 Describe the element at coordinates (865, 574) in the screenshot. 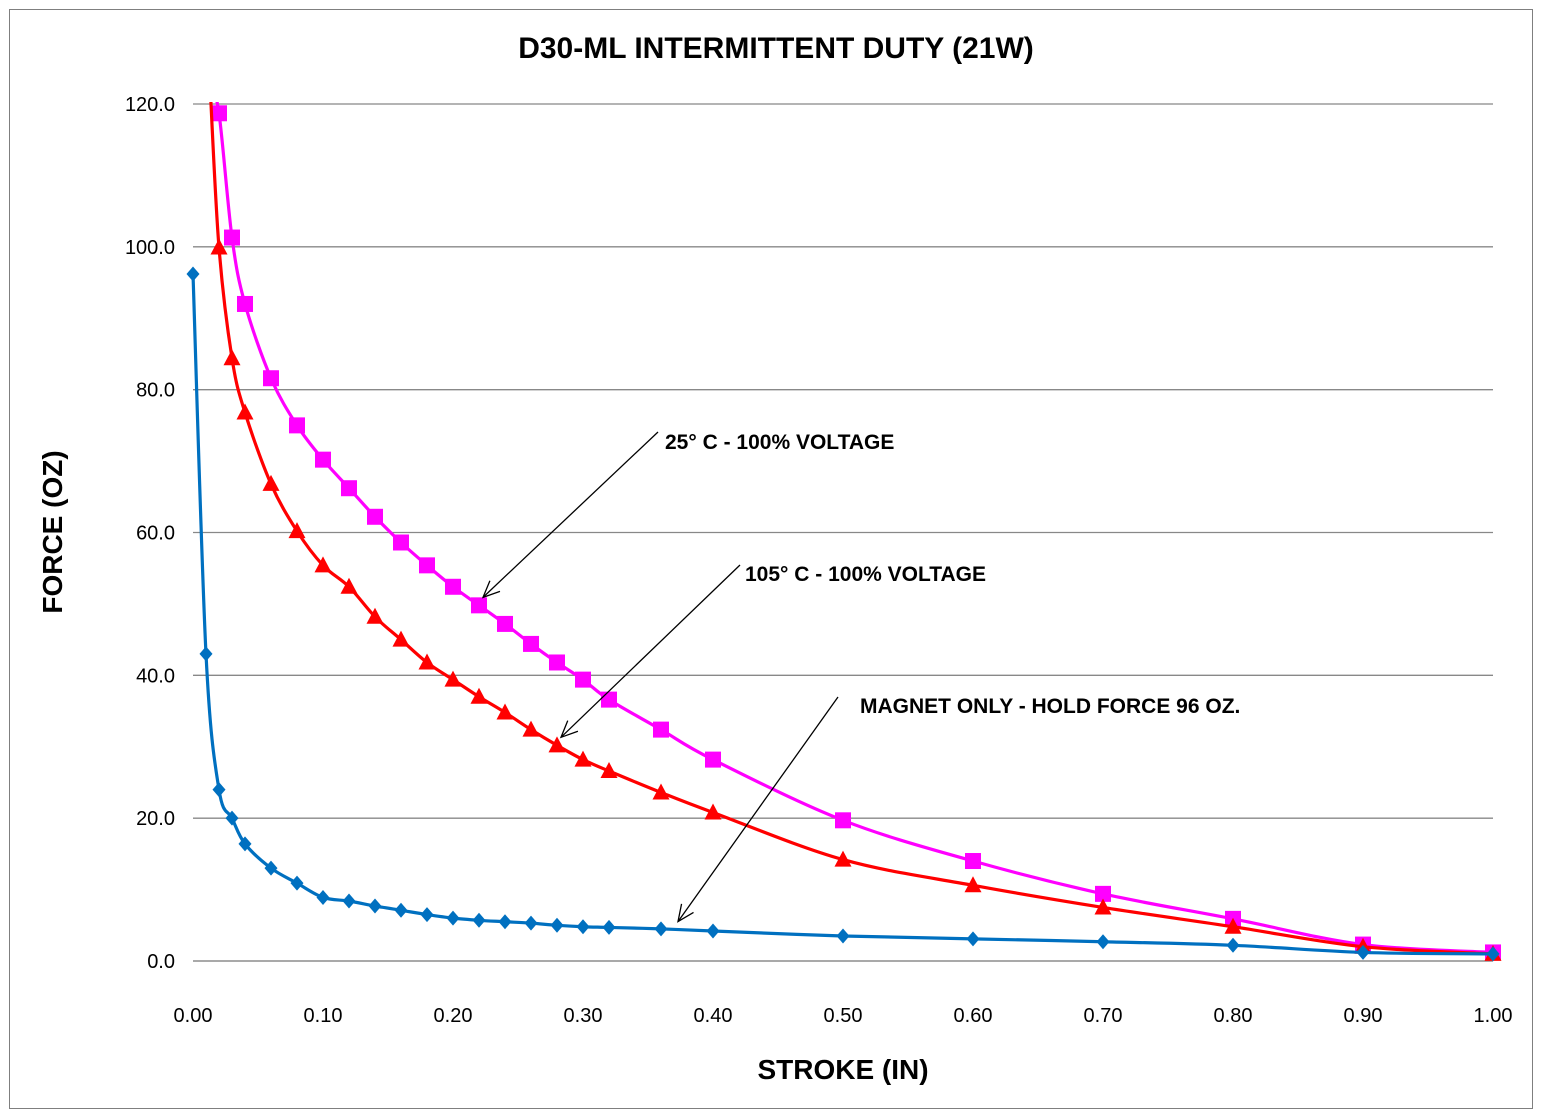

I see `annotation-label: 105° C - 100% VOLTAGE` at that location.